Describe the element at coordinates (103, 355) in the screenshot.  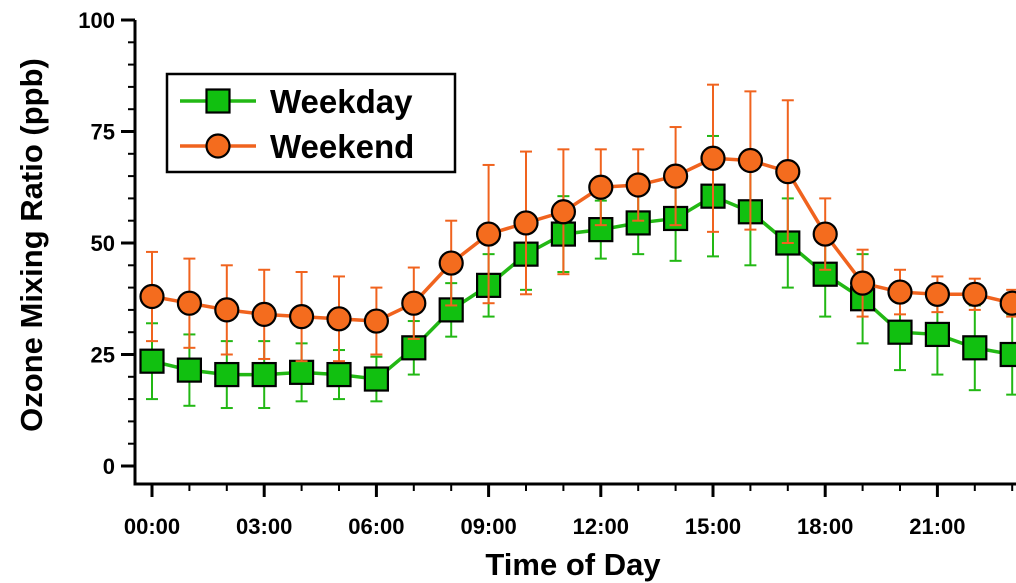
I see `y-tick-label: 25` at that location.